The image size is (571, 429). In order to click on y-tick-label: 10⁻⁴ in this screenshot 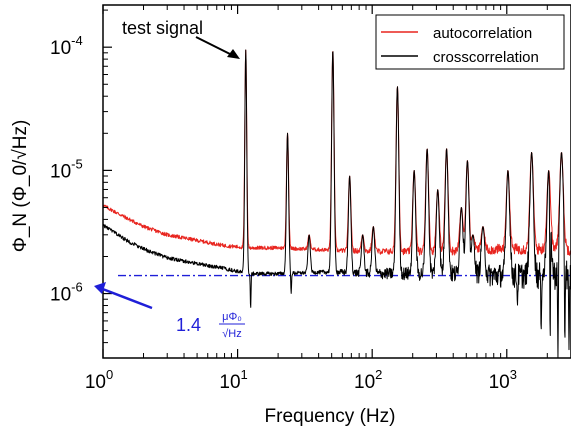, I will do `click(66, 46)`.